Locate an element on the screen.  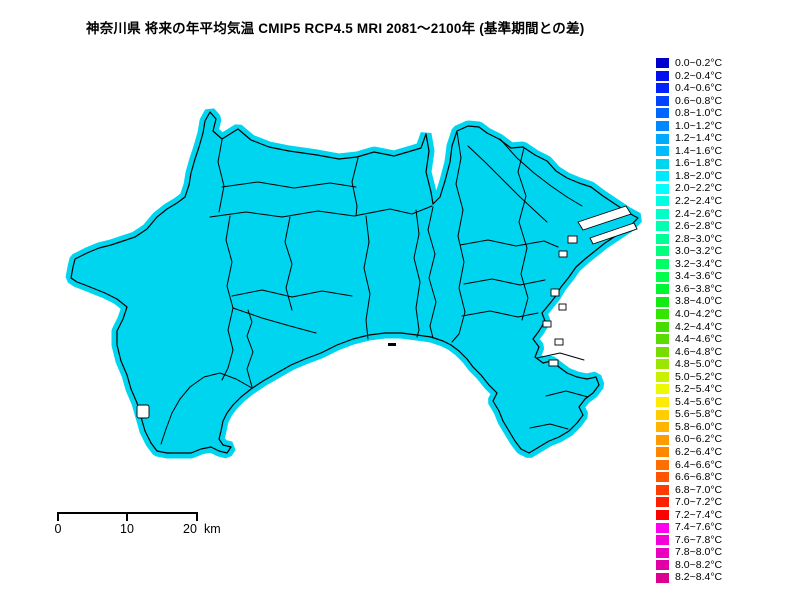
scale-unit: km is located at coordinates (212, 529).